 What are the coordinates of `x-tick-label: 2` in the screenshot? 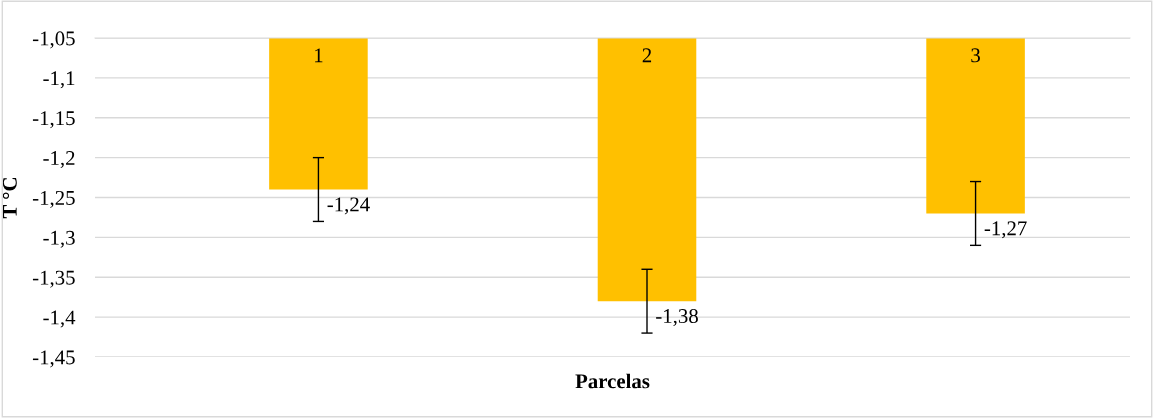 It's located at (647, 55).